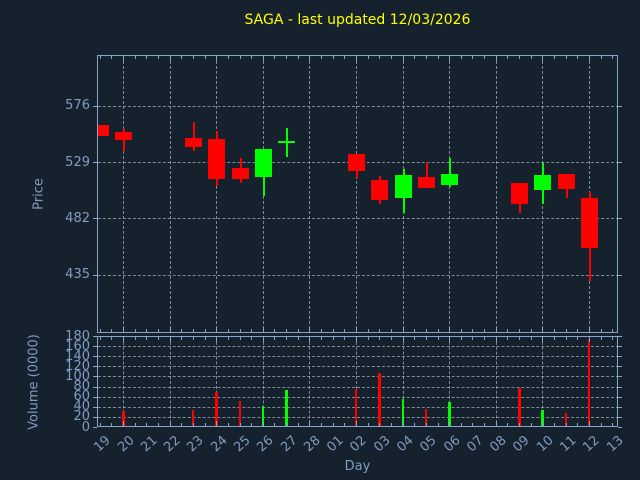 This screenshot has width=640, height=480. What do you see at coordinates (219, 444) in the screenshot?
I see `x-tick-label-24: 24` at bounding box center [219, 444].